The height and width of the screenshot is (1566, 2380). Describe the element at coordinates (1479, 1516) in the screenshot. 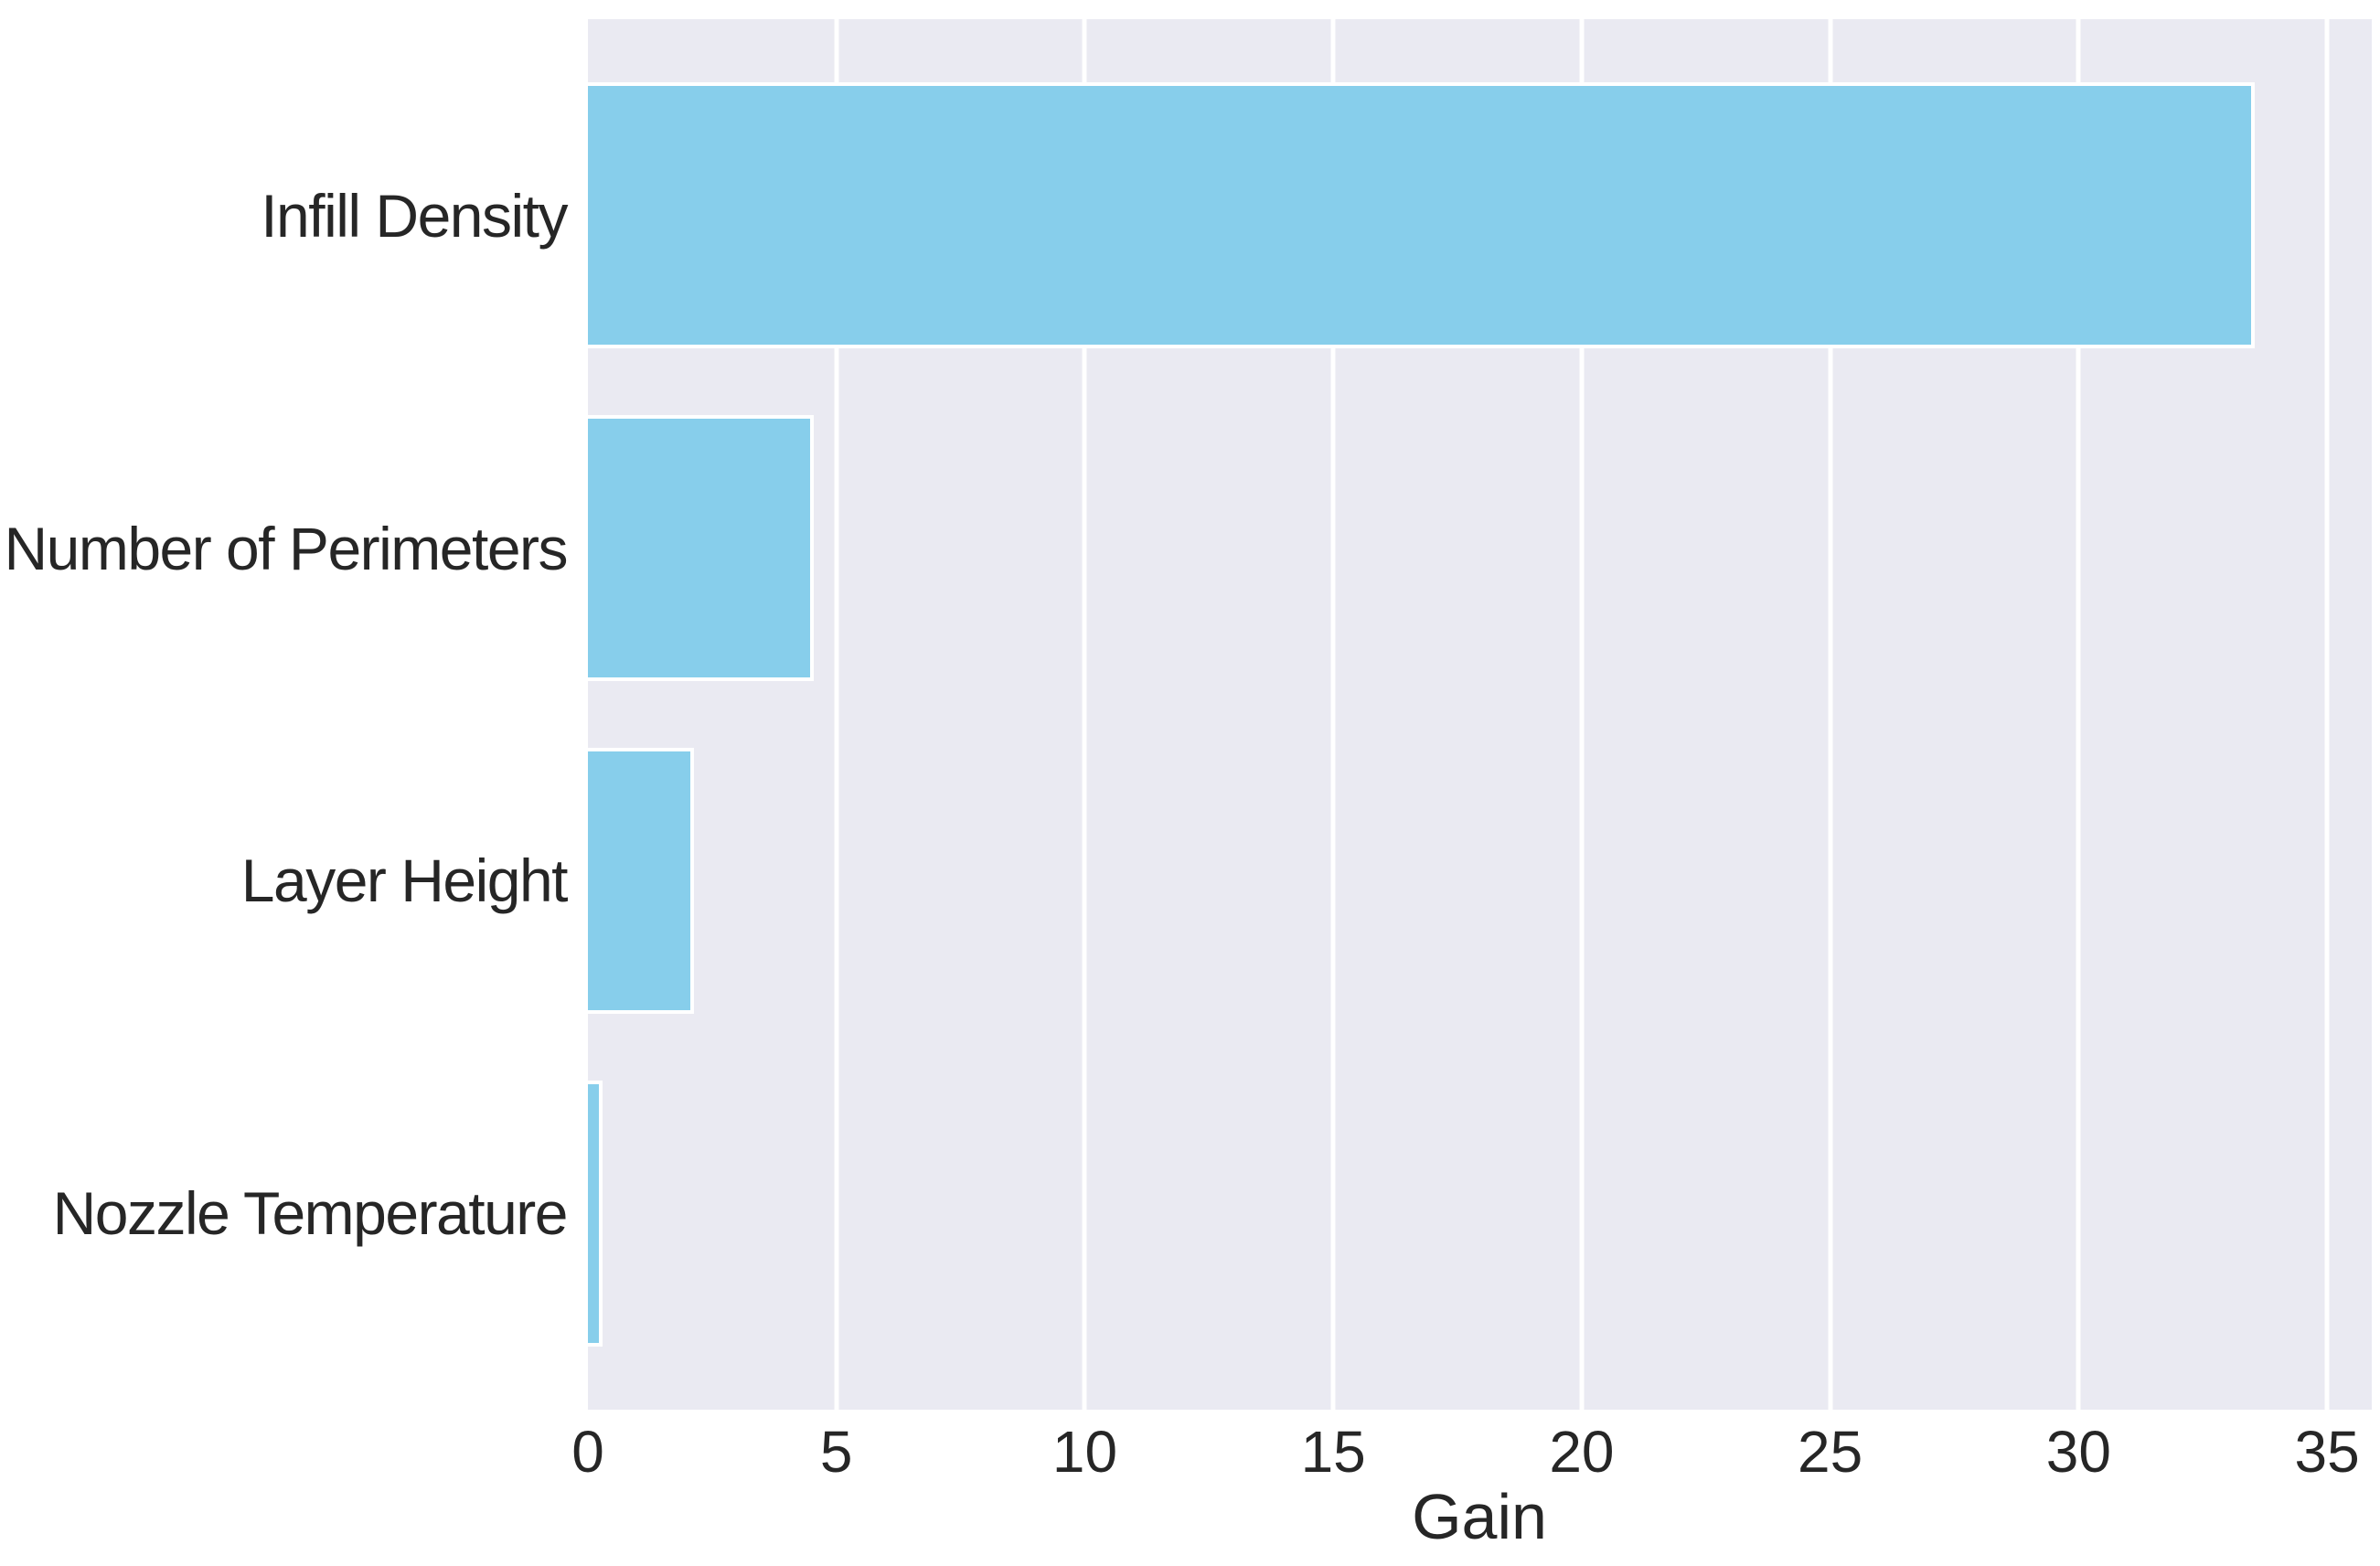

I see `x-axis-title: Gain` at that location.